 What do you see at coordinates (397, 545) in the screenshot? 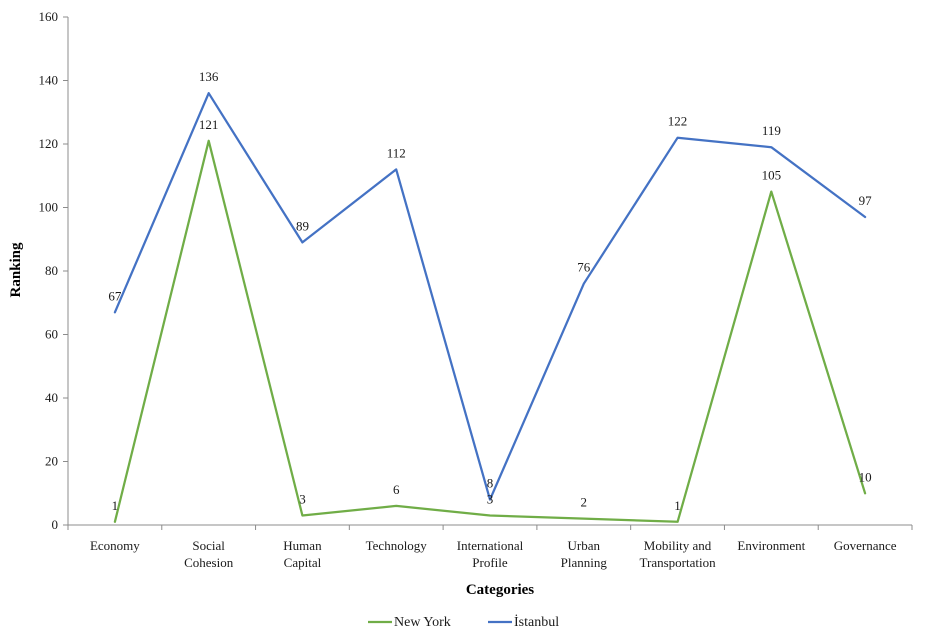
I see `x-tick-label: Technology` at bounding box center [397, 545].